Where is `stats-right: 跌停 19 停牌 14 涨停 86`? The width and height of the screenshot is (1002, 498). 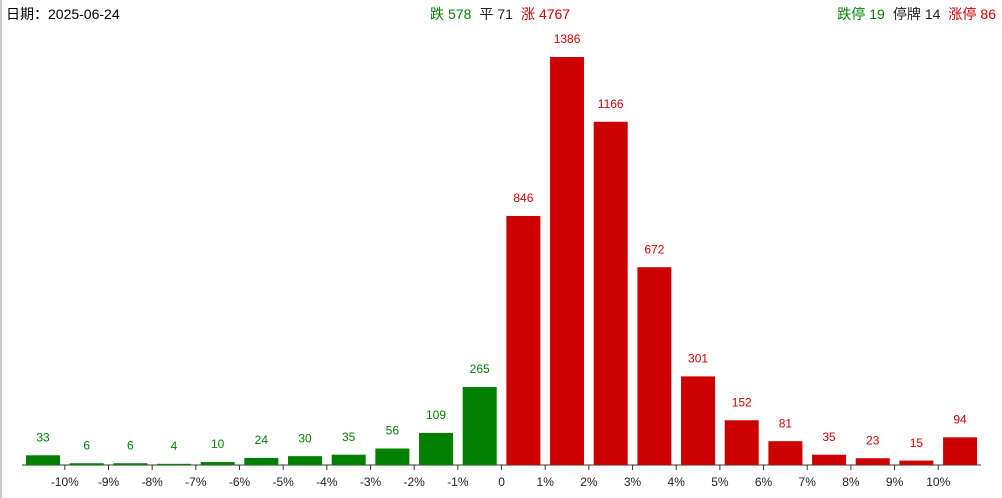
stats-right: 跌停 19 停牌 14 涨停 86 is located at coordinates (912, 14).